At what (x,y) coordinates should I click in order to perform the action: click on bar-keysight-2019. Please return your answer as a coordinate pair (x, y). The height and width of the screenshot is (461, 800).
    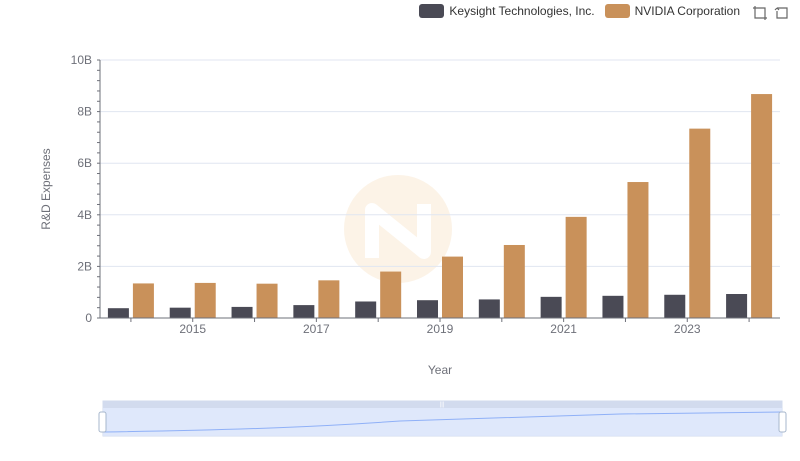
    Looking at the image, I should click on (427, 309).